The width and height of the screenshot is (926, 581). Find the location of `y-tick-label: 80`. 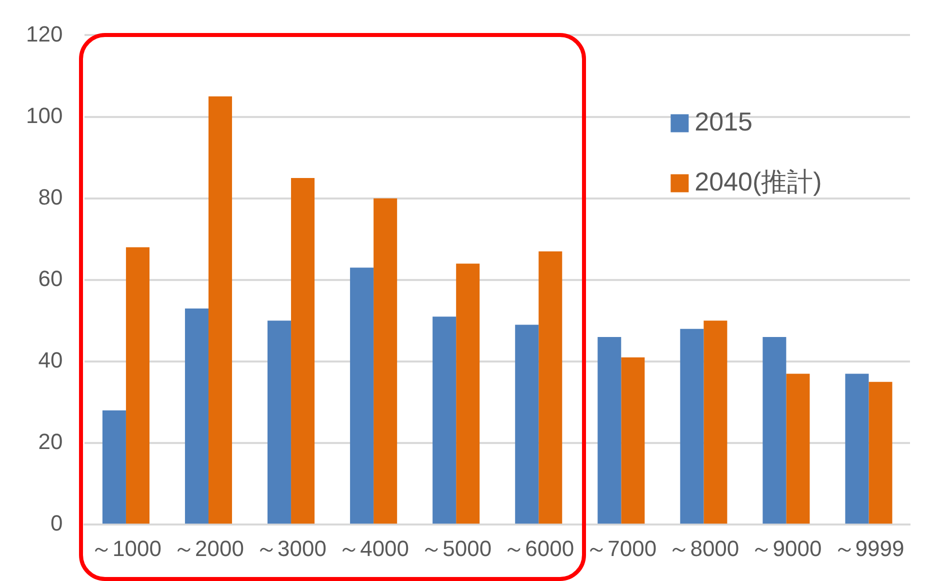

y-tick-label: 80 is located at coordinates (50, 197).